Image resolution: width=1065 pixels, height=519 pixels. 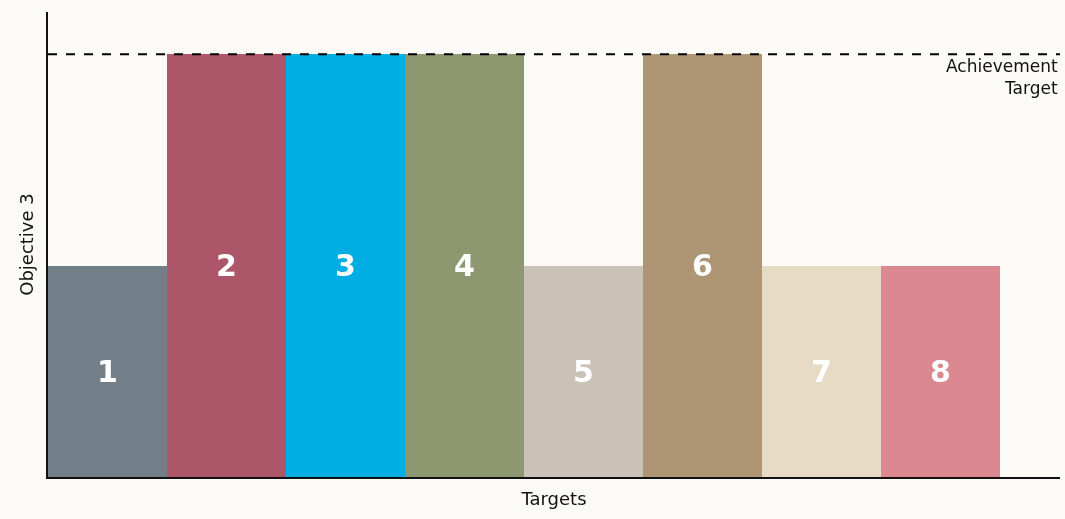 What do you see at coordinates (553, 498) in the screenshot?
I see `x-axis-title: Targets` at bounding box center [553, 498].